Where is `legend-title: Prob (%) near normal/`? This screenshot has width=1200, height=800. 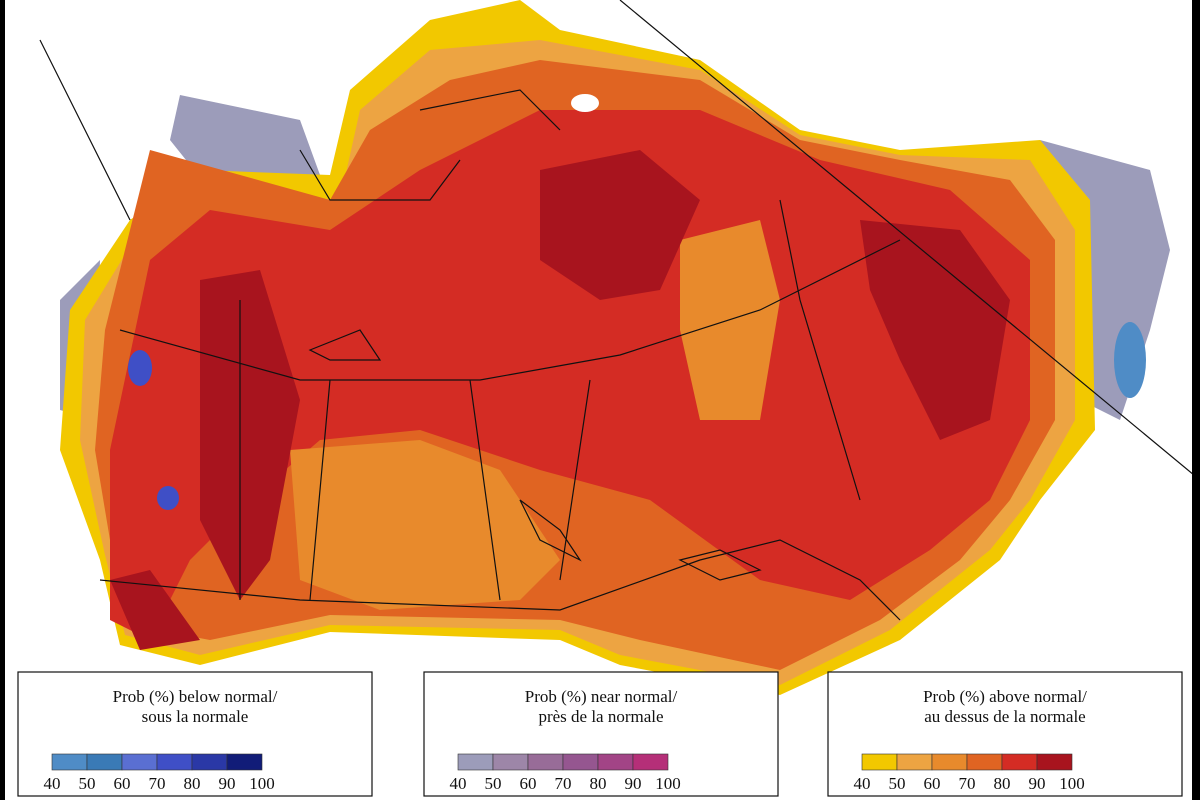 legend-title: Prob (%) near normal/ is located at coordinates (601, 696).